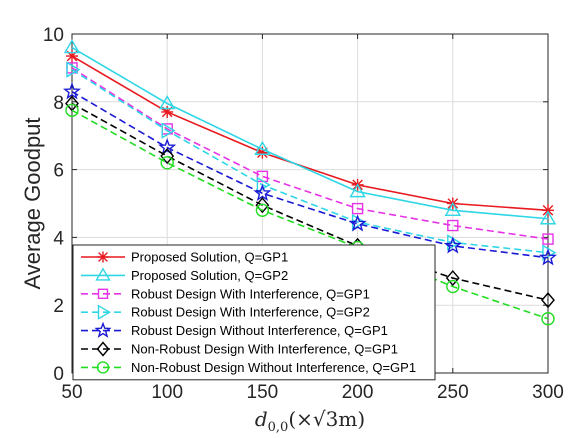 This screenshot has height=438, width=584. What do you see at coordinates (58, 374) in the screenshot?
I see `y-tick-label: 0` at bounding box center [58, 374].